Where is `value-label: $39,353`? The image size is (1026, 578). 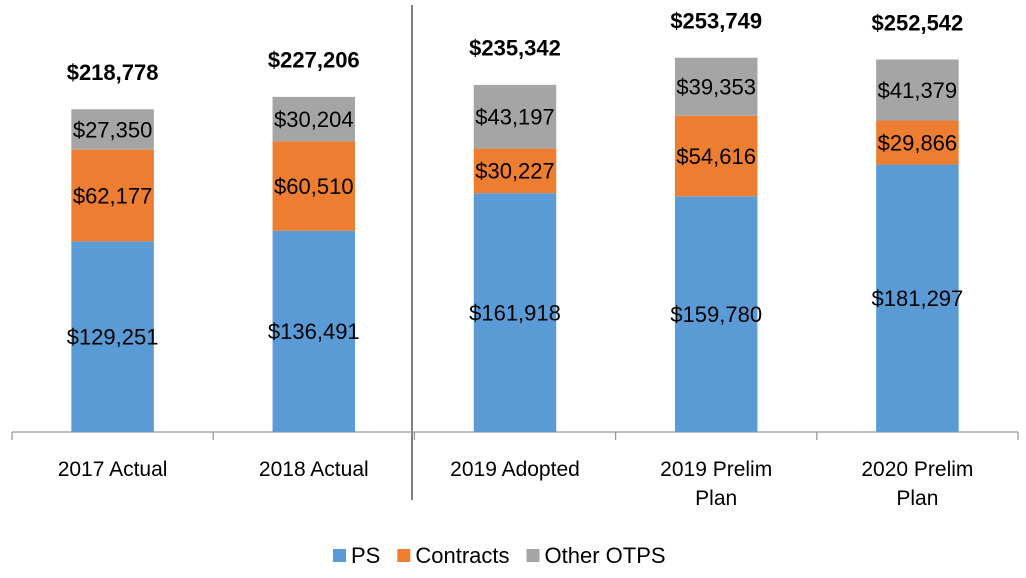
value-label: $39,353 is located at coordinates (716, 87).